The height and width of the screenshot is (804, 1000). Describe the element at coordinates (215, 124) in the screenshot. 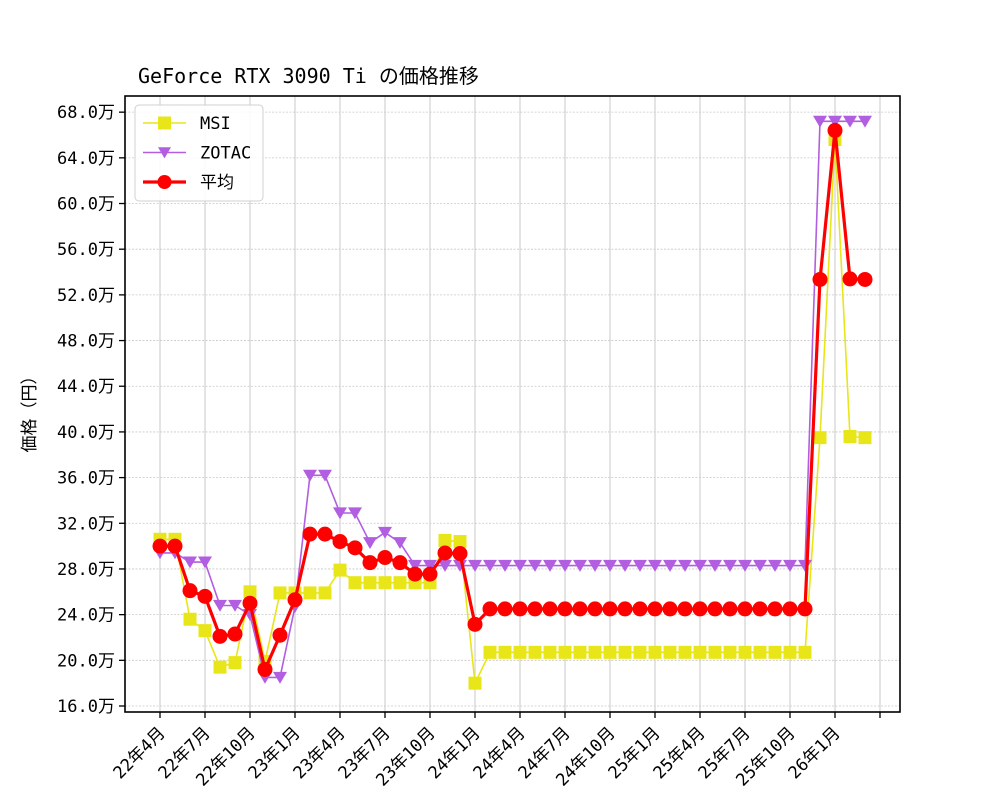

I see `legend-label: MSI` at that location.